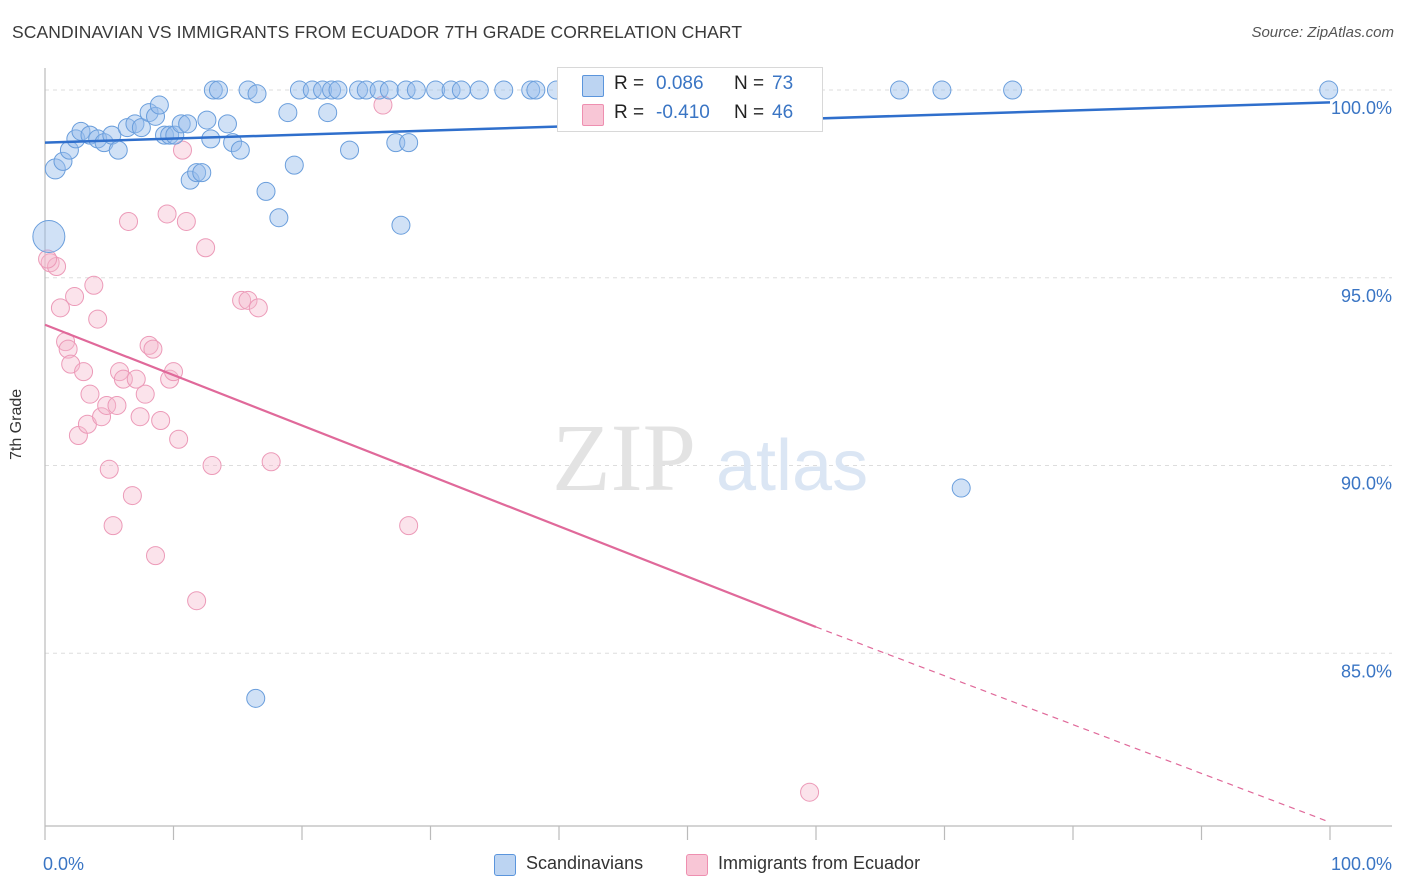 Image resolution: width=1406 pixels, height=892 pixels. Describe the element at coordinates (16, 424) in the screenshot. I see `y-axis-label: 7th Grade` at that location.